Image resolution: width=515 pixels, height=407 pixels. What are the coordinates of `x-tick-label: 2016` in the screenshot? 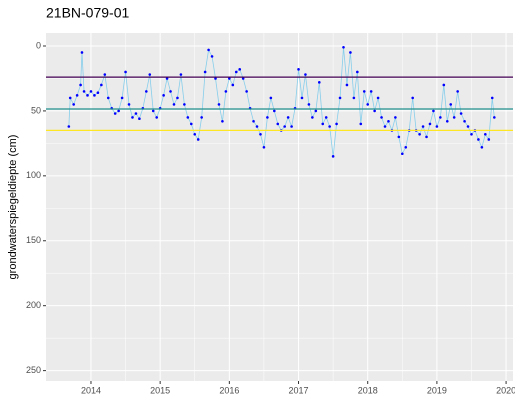 It's located at (229, 390).